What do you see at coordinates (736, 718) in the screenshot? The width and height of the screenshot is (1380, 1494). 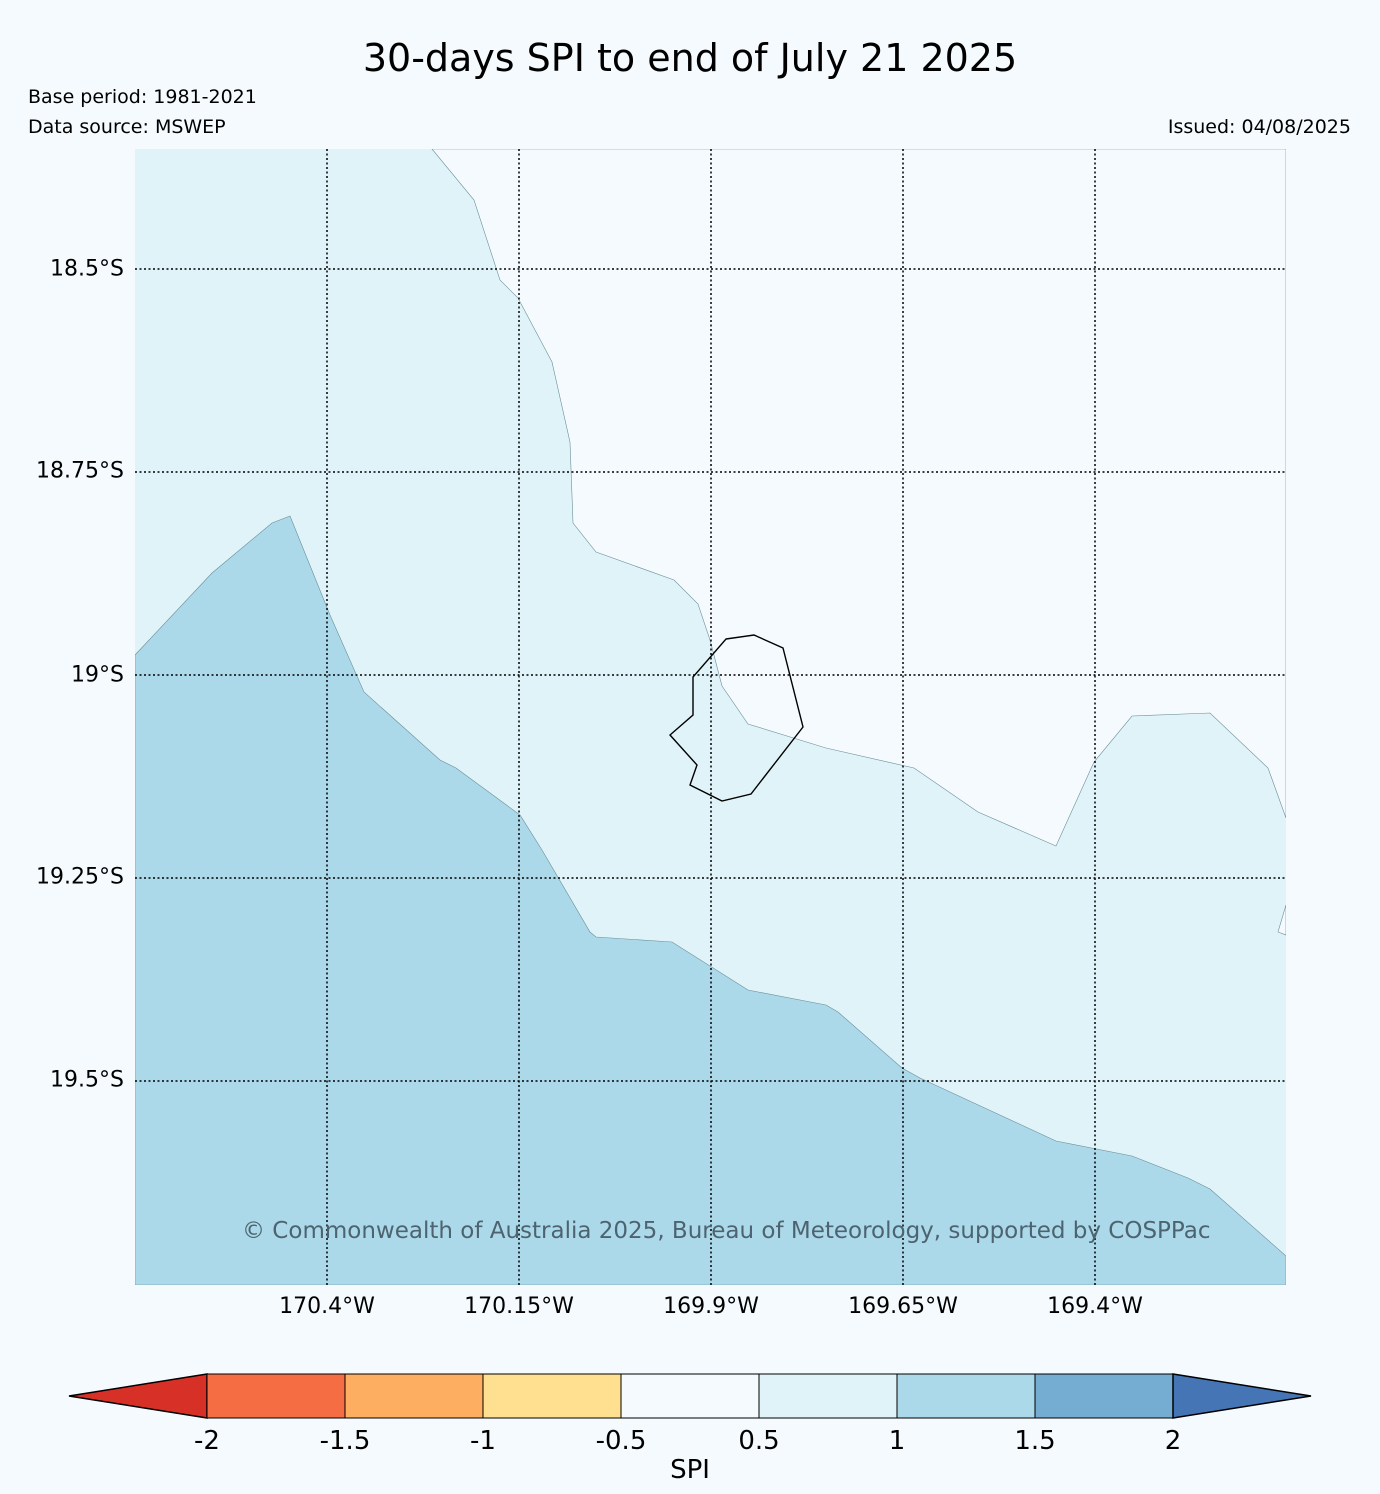 I see `island-outline` at bounding box center [736, 718].